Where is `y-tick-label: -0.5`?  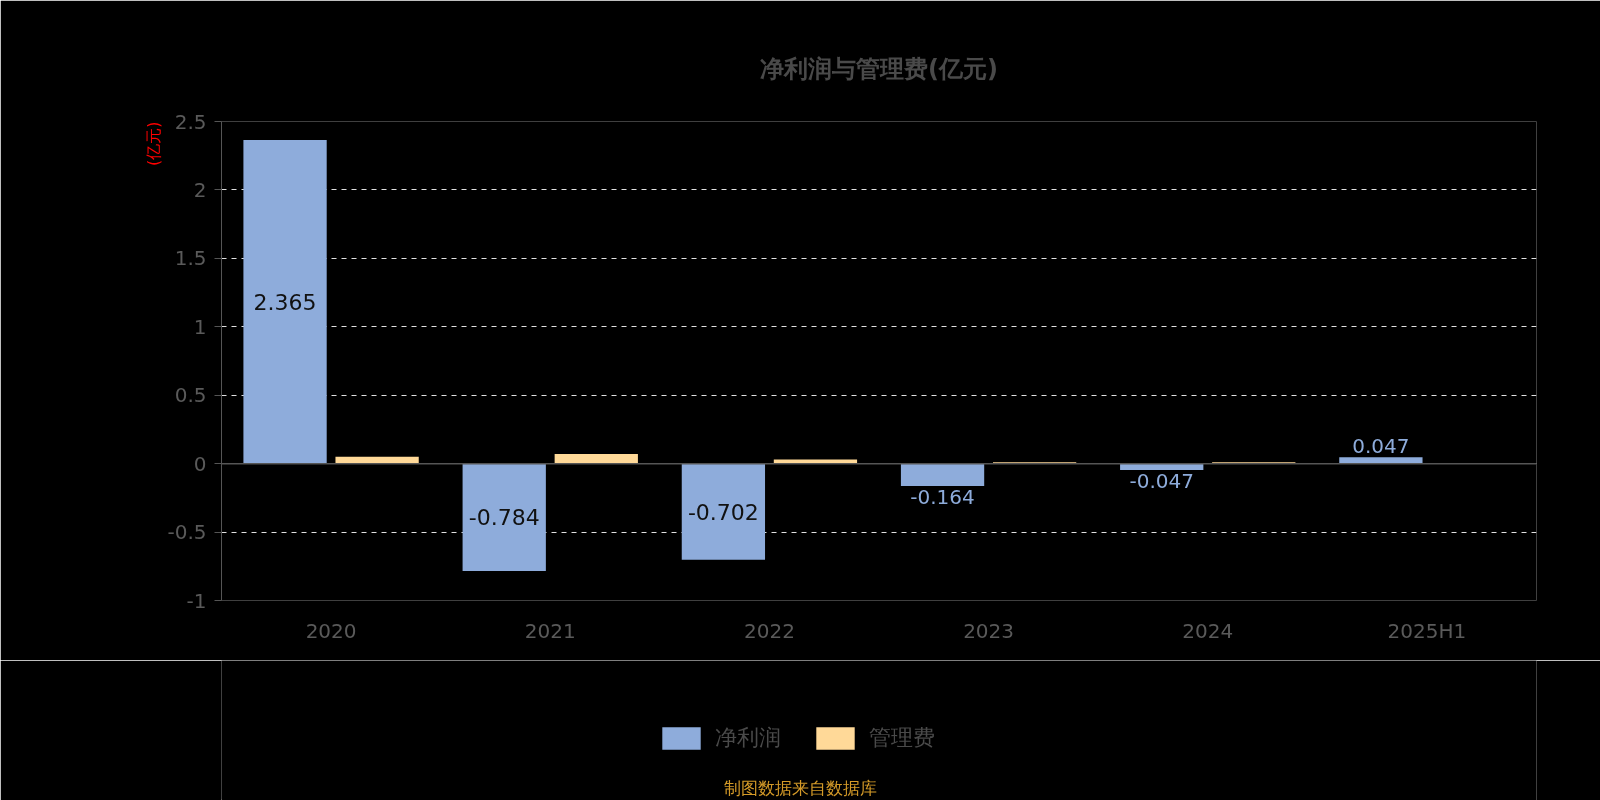
y-tick-label: -0.5 is located at coordinates (187, 532).